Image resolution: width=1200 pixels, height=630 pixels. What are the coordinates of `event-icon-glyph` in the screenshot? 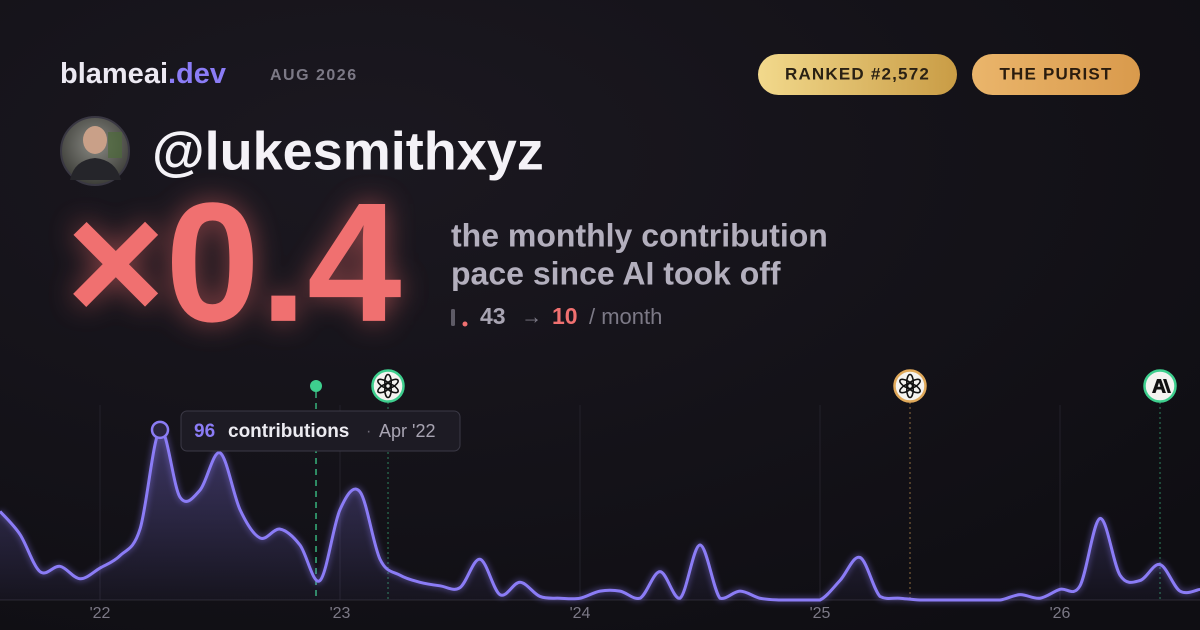 It's located at (1162, 386).